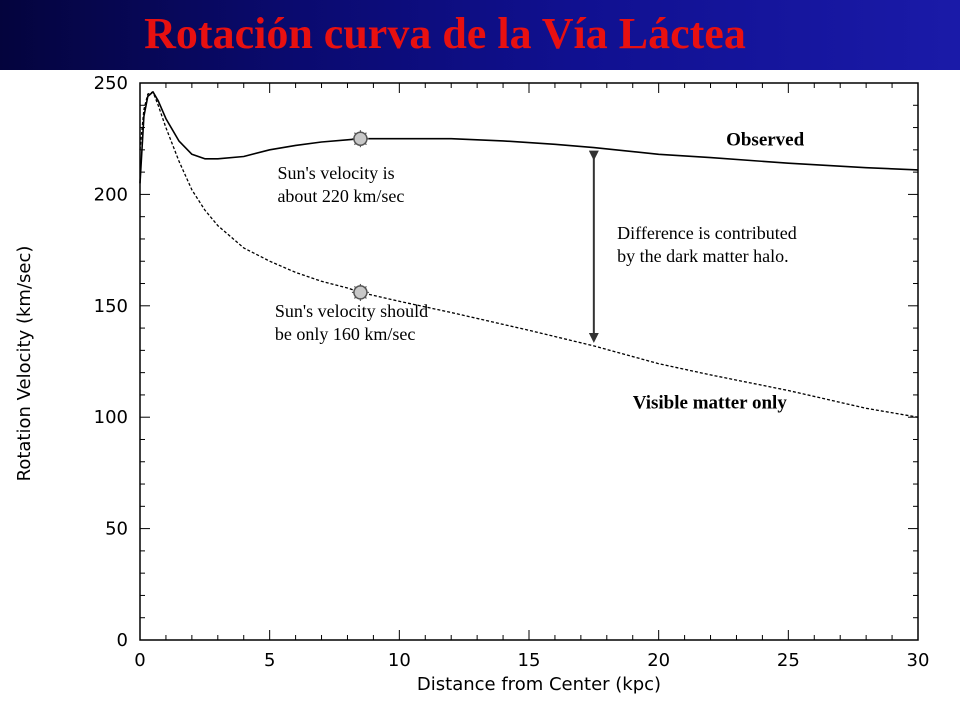 The image size is (960, 720). What do you see at coordinates (707, 233) in the screenshot?
I see `chart-annotation: Difference is contributed` at bounding box center [707, 233].